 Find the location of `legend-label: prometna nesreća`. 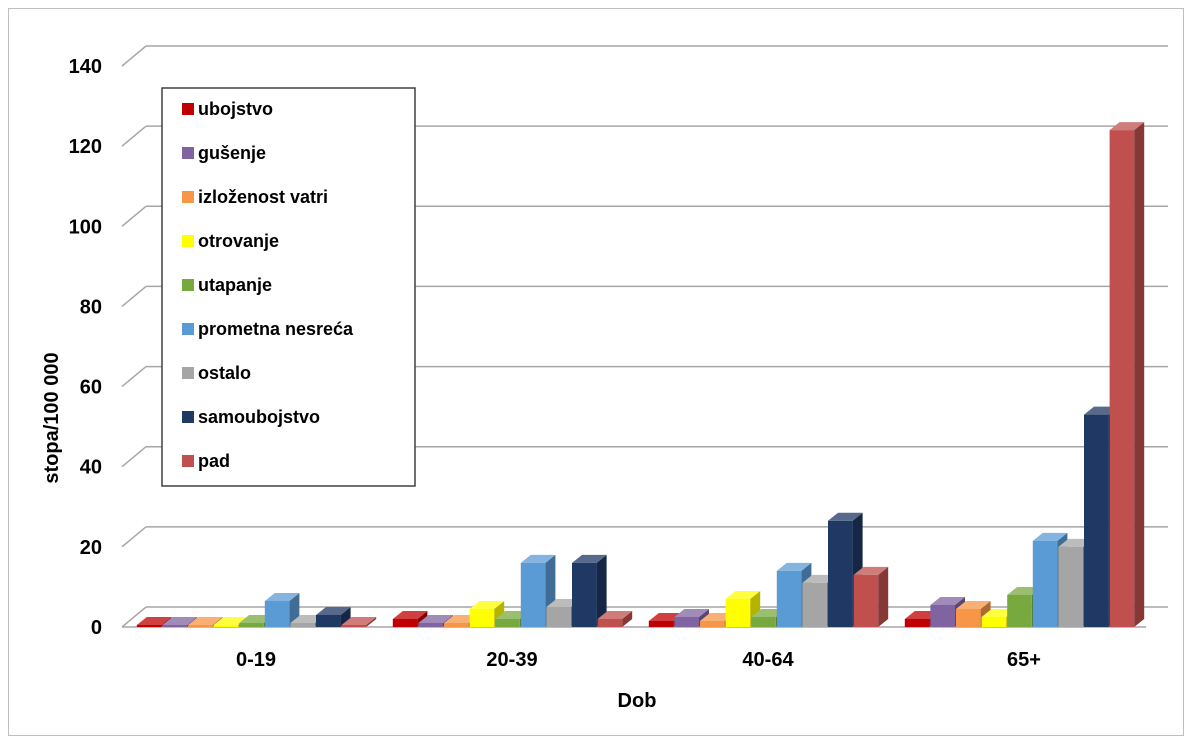

legend-label: prometna nesreća is located at coordinates (276, 329).